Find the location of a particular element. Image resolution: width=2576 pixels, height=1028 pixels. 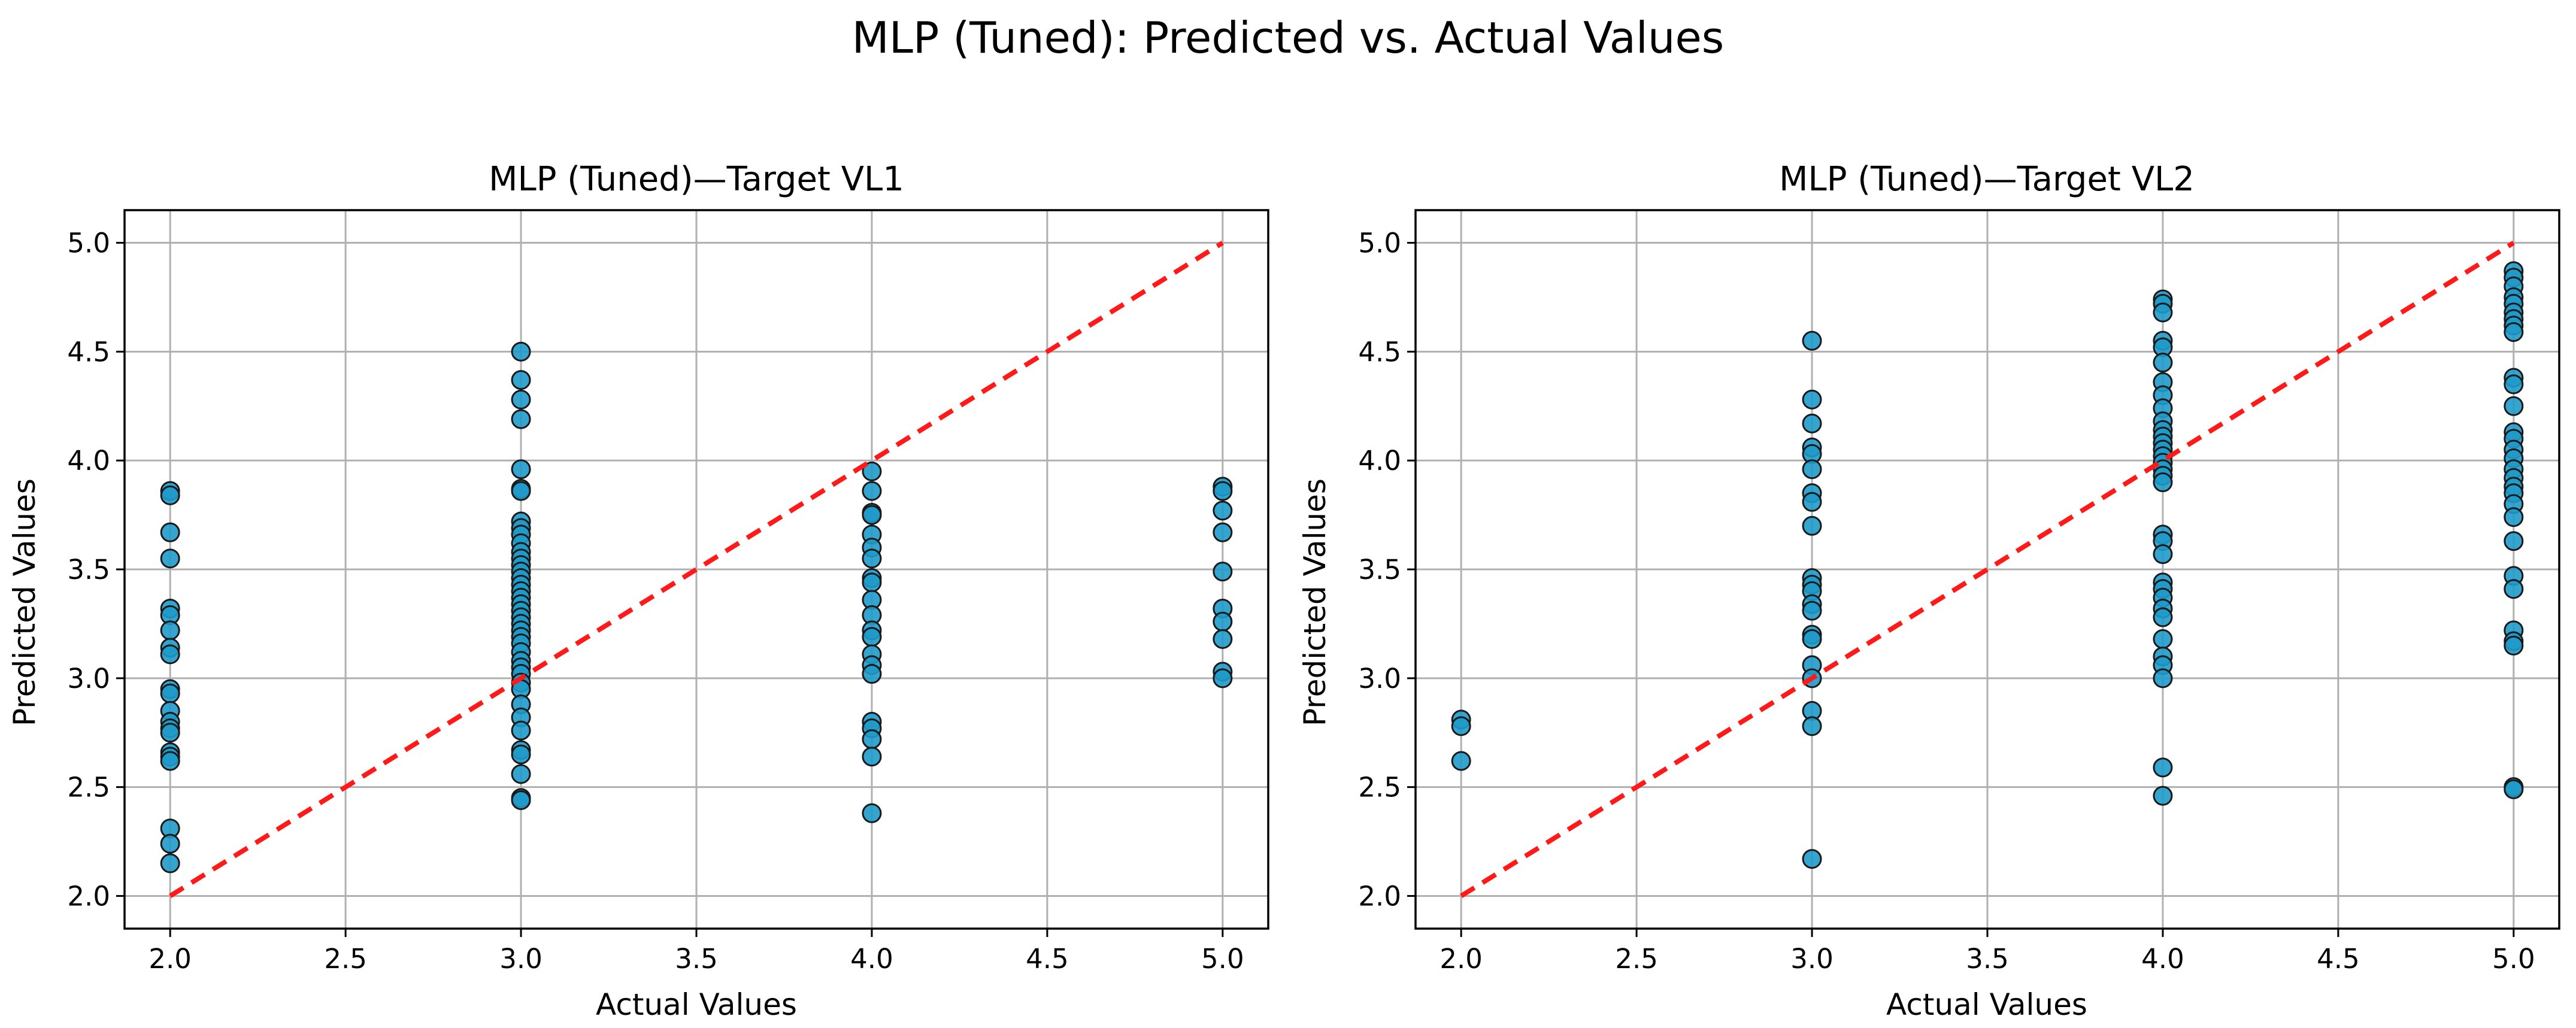

y-axis-label-vl1: Predicted Values is located at coordinates (24, 602).